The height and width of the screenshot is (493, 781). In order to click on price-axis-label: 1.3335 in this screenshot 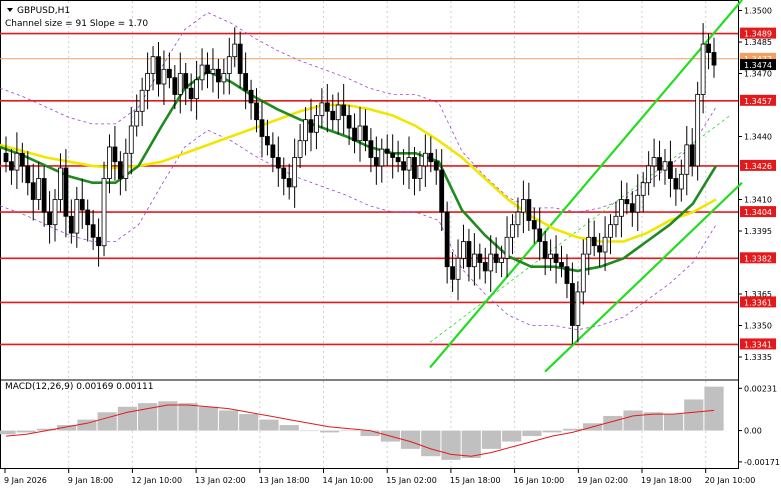, I will do `click(758, 357)`.